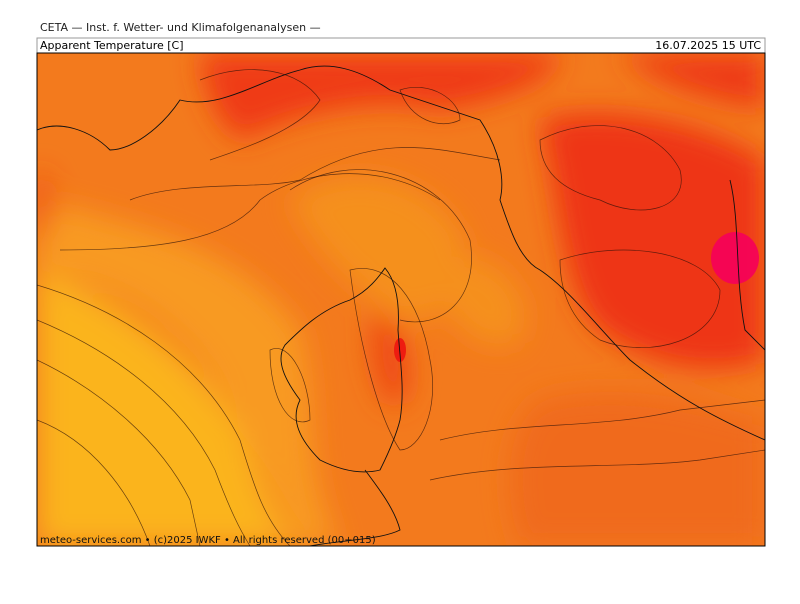 The width and height of the screenshot is (800, 604). What do you see at coordinates (708, 45) in the screenshot?
I see `date: 16.07.2025 15 UTC` at bounding box center [708, 45].